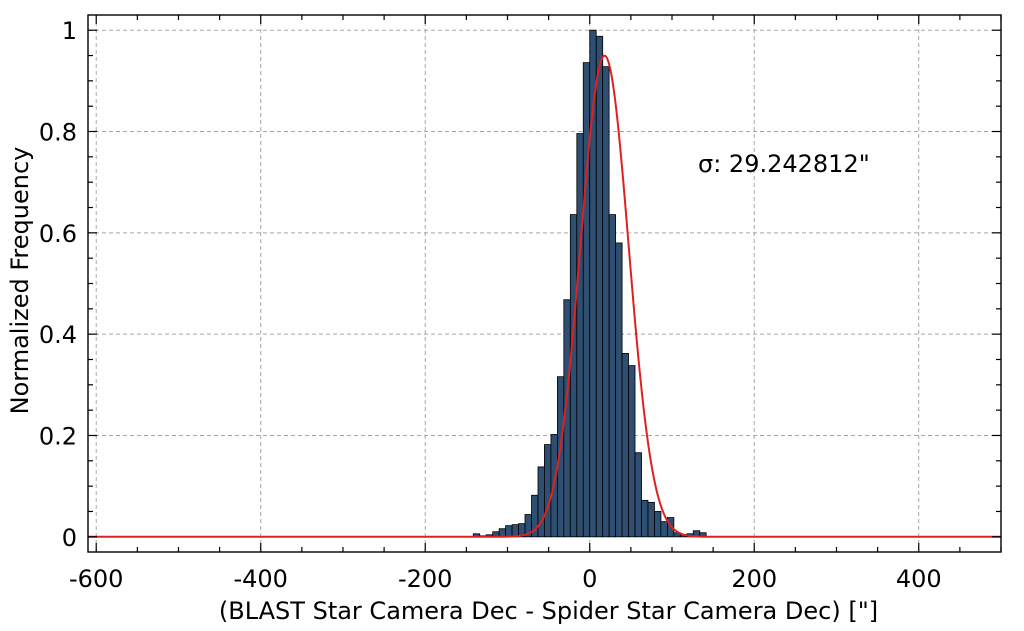  I want to click on x-tick-label: 200, so click(754, 579).